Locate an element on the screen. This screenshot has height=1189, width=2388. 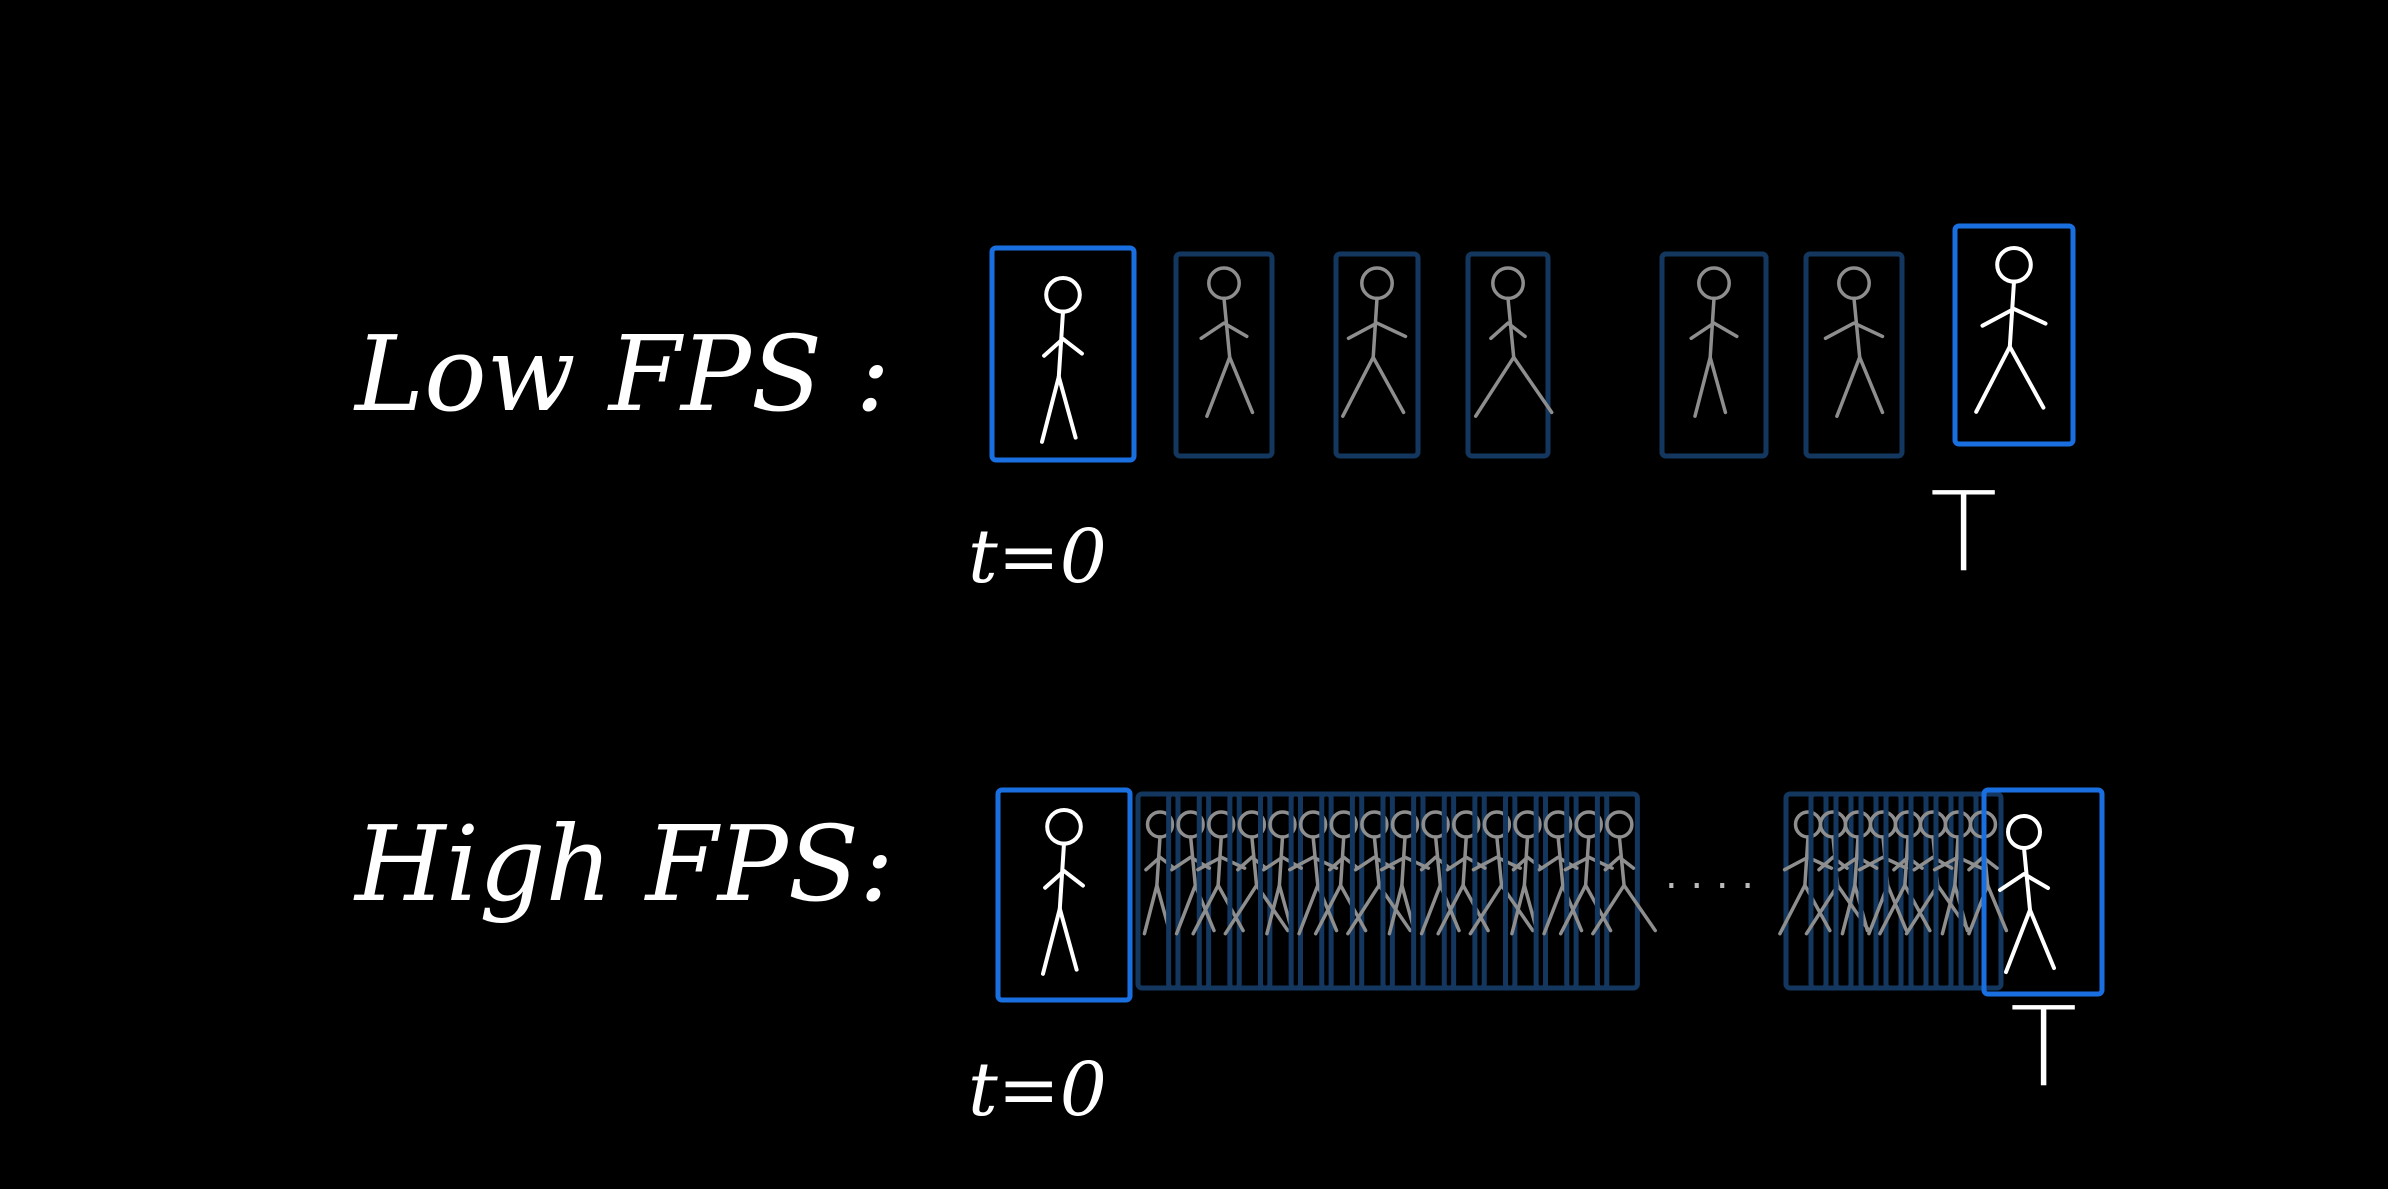
high-fps-frames is located at coordinates (1550, 895).